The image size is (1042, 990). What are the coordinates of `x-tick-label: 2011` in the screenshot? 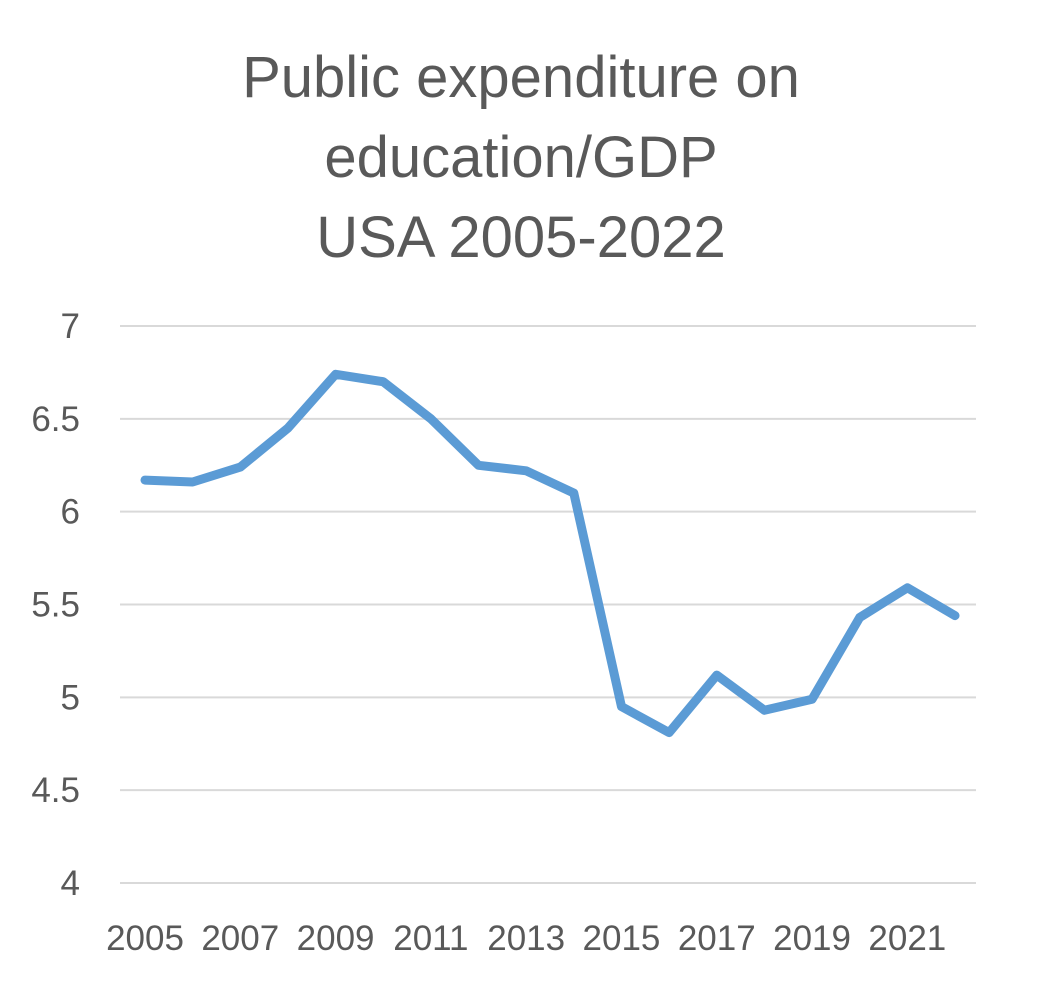 It's located at (430, 938).